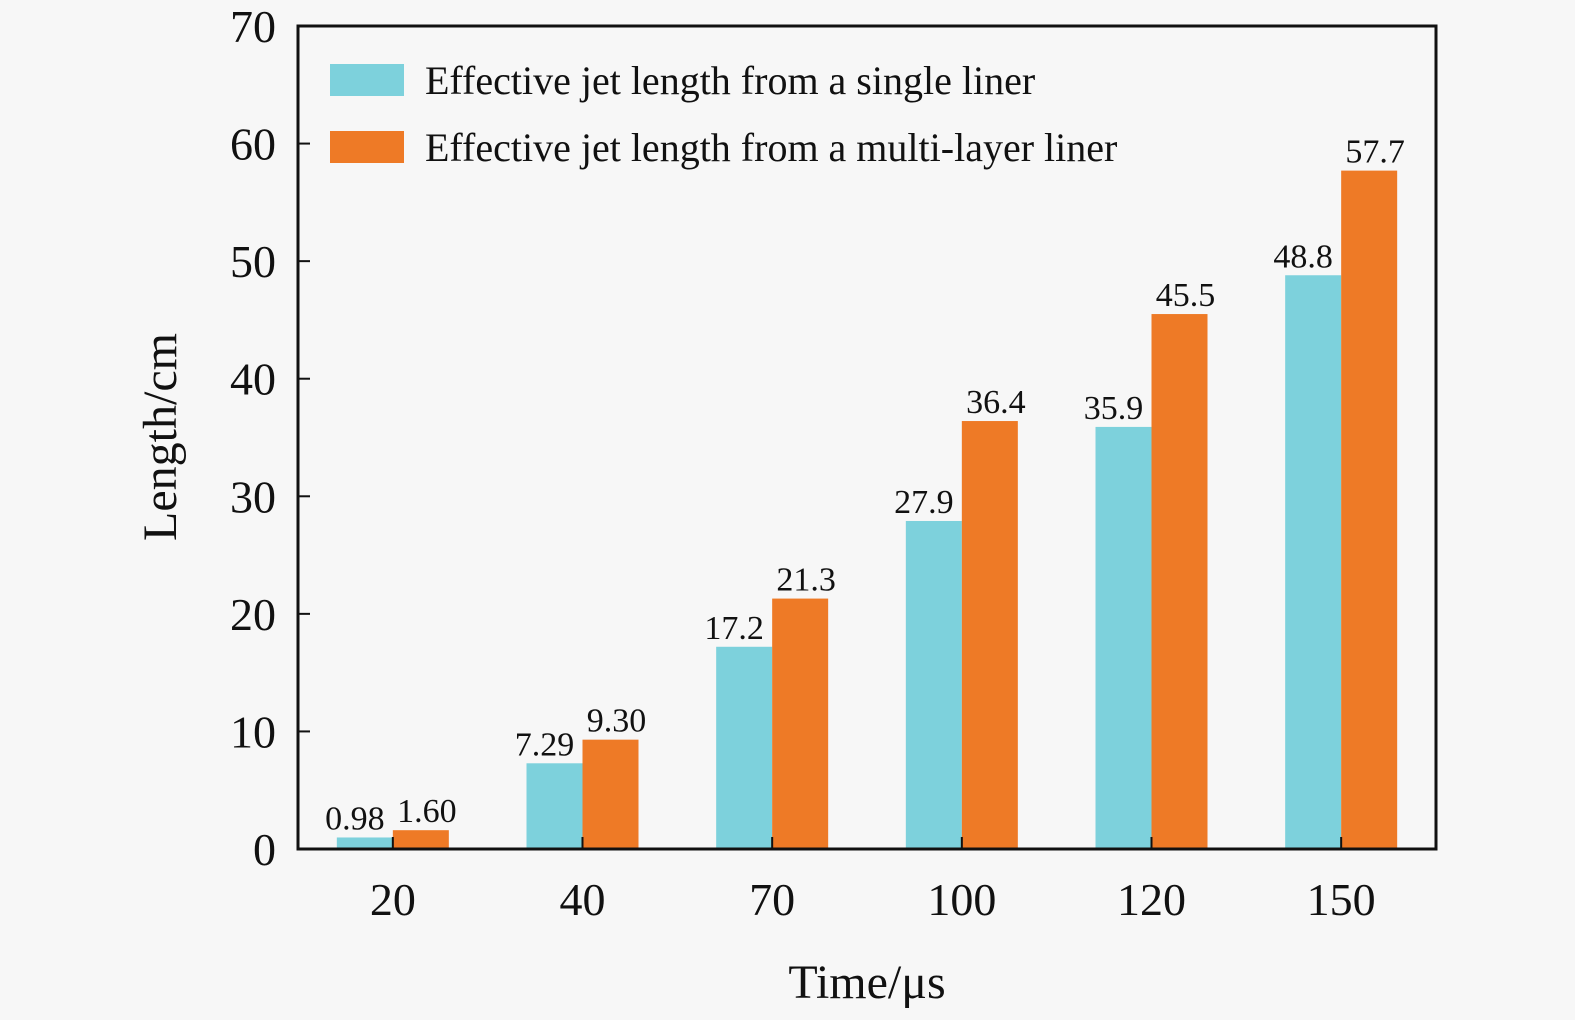 Image resolution: width=1575 pixels, height=1020 pixels. What do you see at coordinates (924, 502) in the screenshot?
I see `data-label-single-100: 27.9` at bounding box center [924, 502].